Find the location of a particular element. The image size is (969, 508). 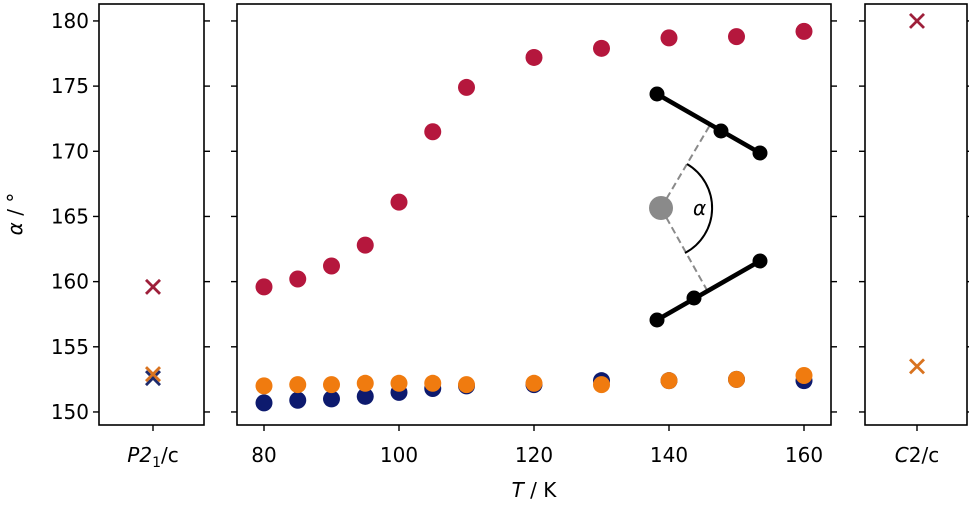

y-axis-label: α / ° is located at coordinates (15, 214).